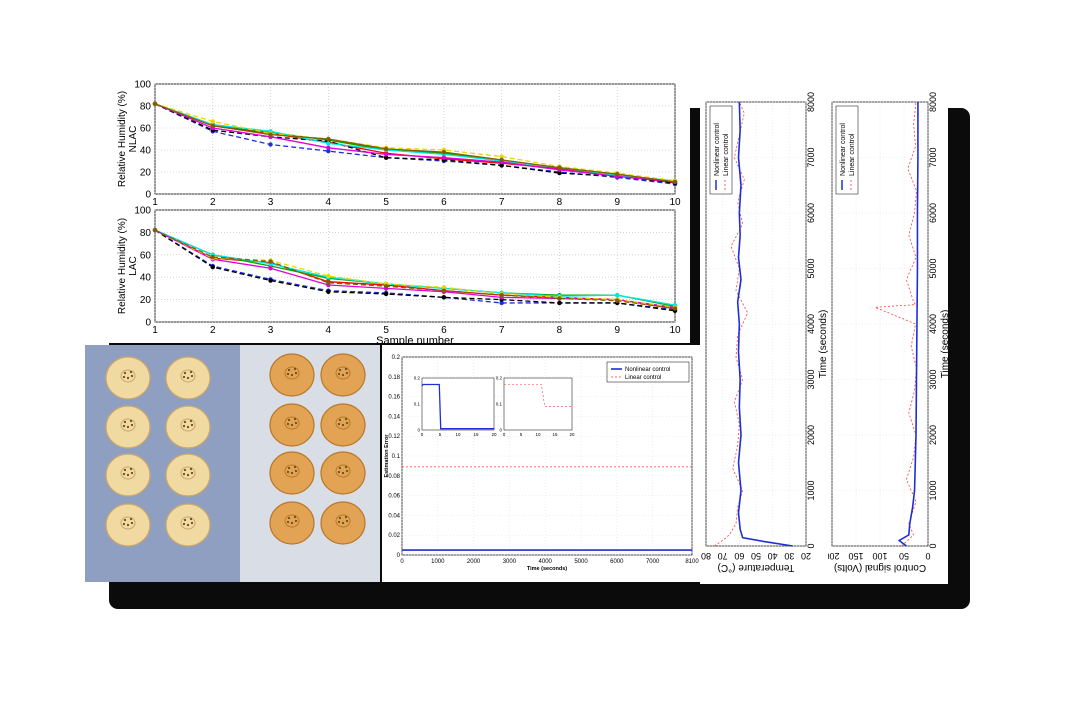 The height and width of the screenshot is (727, 1076). I want to click on y-tick-label: 100, so click(142, 85).